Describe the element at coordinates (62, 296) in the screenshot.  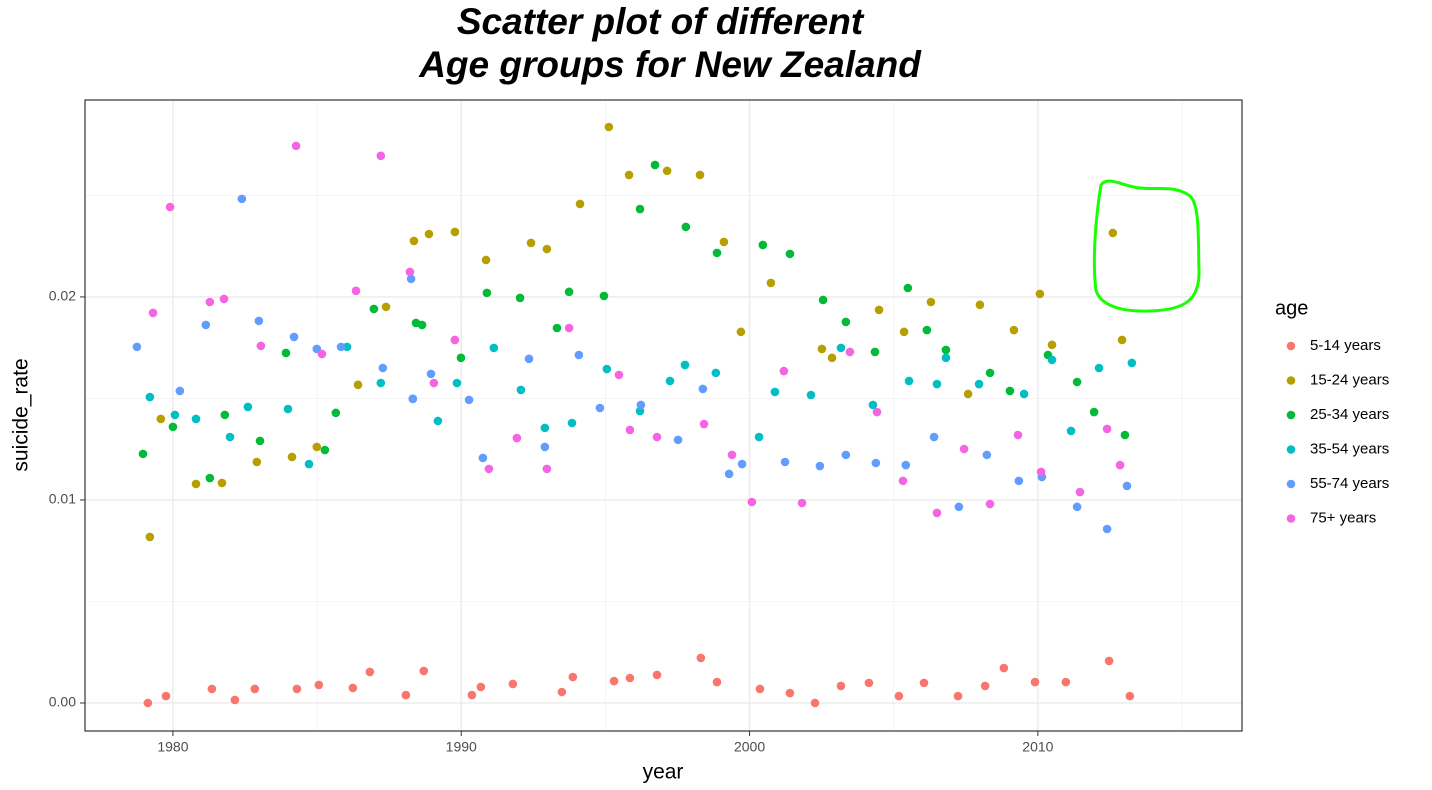
I see `y-tick-label: 0.02` at that location.